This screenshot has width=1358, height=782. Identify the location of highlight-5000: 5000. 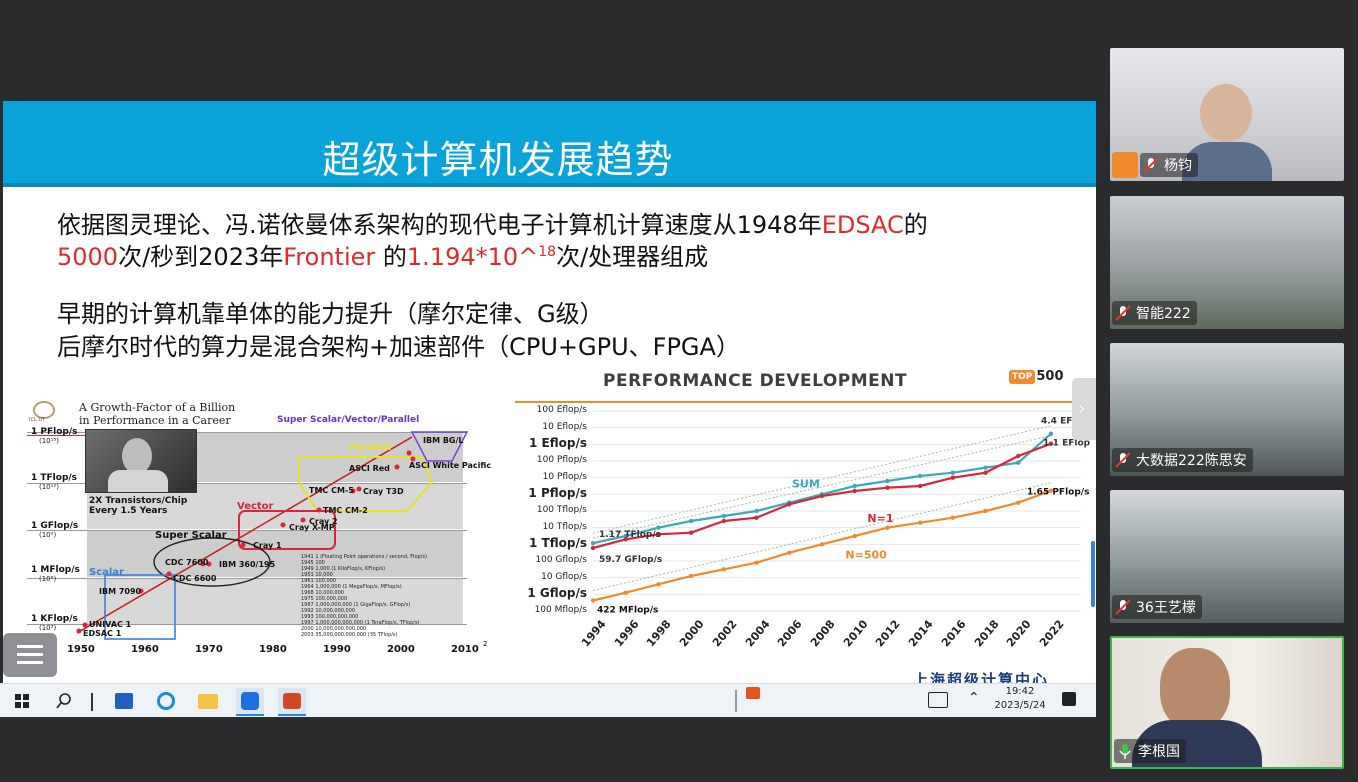
(88, 257).